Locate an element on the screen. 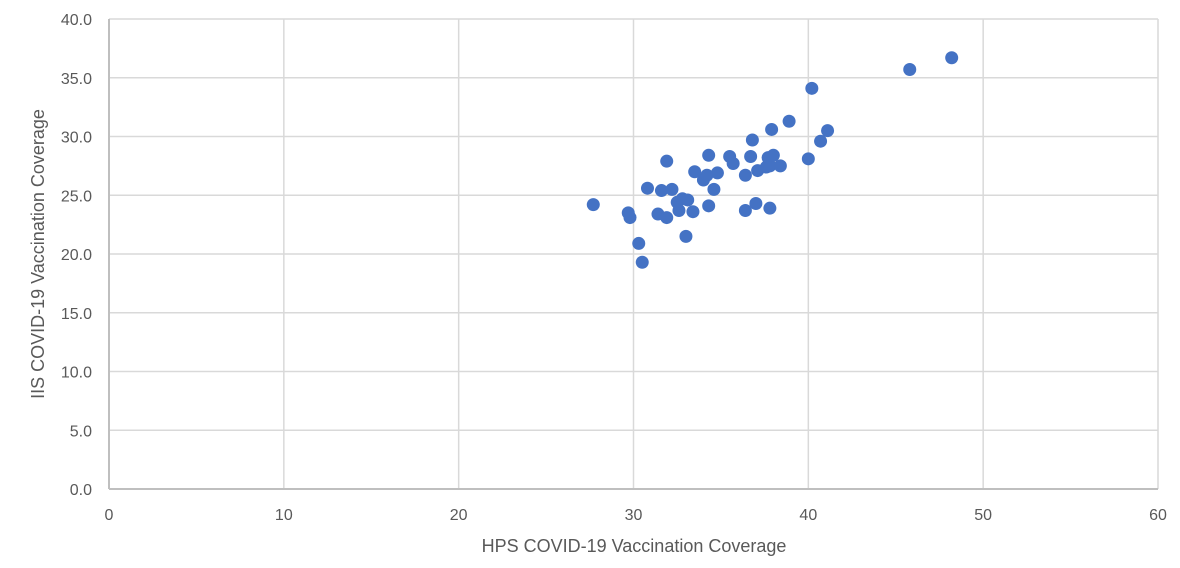  y-axis-tick-labels: 0.0 5.0 10.0 15.0 20.0 25.0 30.0 35.0 40.0 is located at coordinates (76, 255).